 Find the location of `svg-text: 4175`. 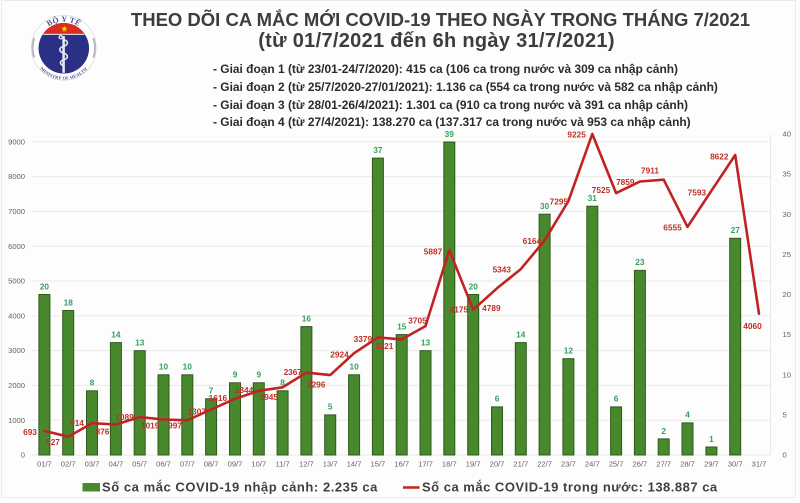

svg-text: 4175 is located at coordinates (459, 309).